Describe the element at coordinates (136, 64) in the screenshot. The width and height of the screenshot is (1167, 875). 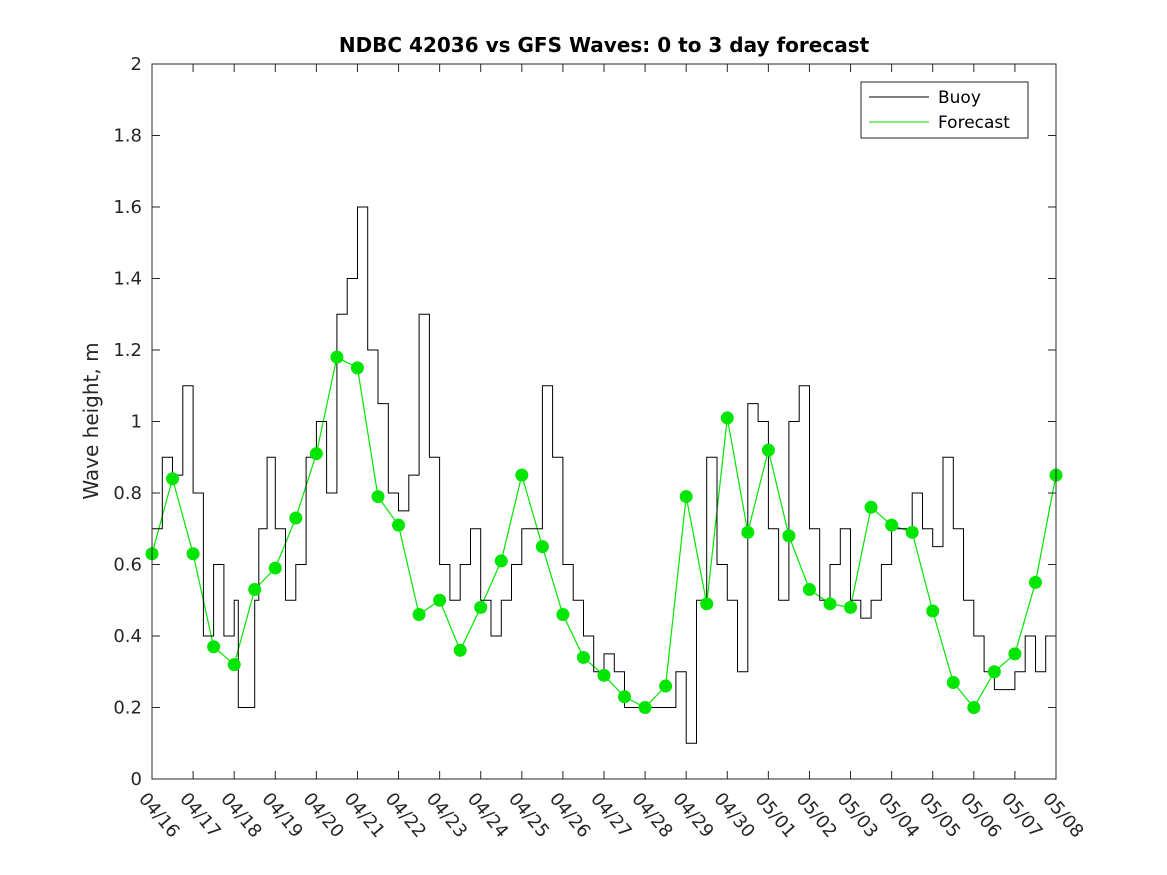
I see `y-tick-label: 2` at that location.